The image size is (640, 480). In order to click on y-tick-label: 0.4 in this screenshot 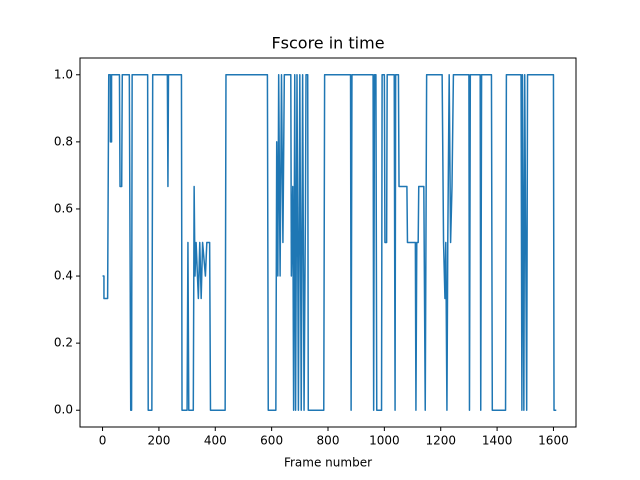, I will do `click(63, 276)`.